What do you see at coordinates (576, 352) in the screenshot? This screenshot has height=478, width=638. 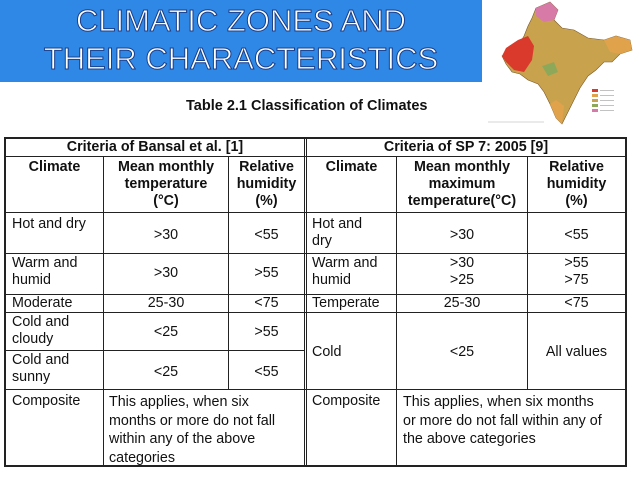 I see `table-cell: All values` at bounding box center [576, 352].